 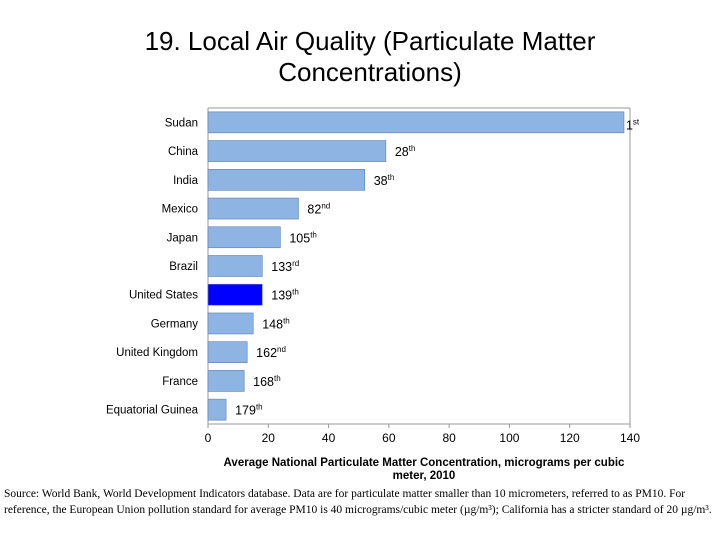 What do you see at coordinates (370, 72) in the screenshot?
I see `title-line-2: Concentrations)` at bounding box center [370, 72].